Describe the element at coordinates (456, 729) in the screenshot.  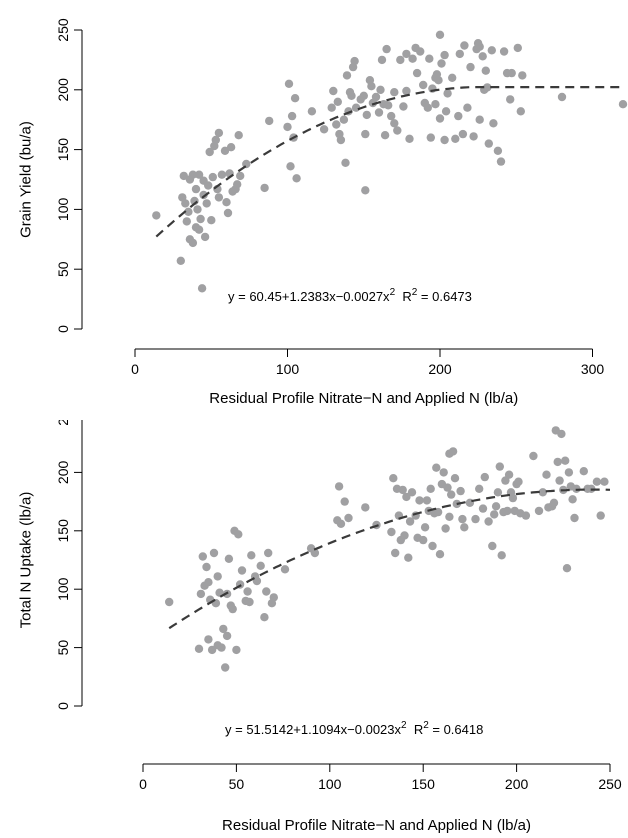
I see `r-squared-value: = 0.6418` at that location.